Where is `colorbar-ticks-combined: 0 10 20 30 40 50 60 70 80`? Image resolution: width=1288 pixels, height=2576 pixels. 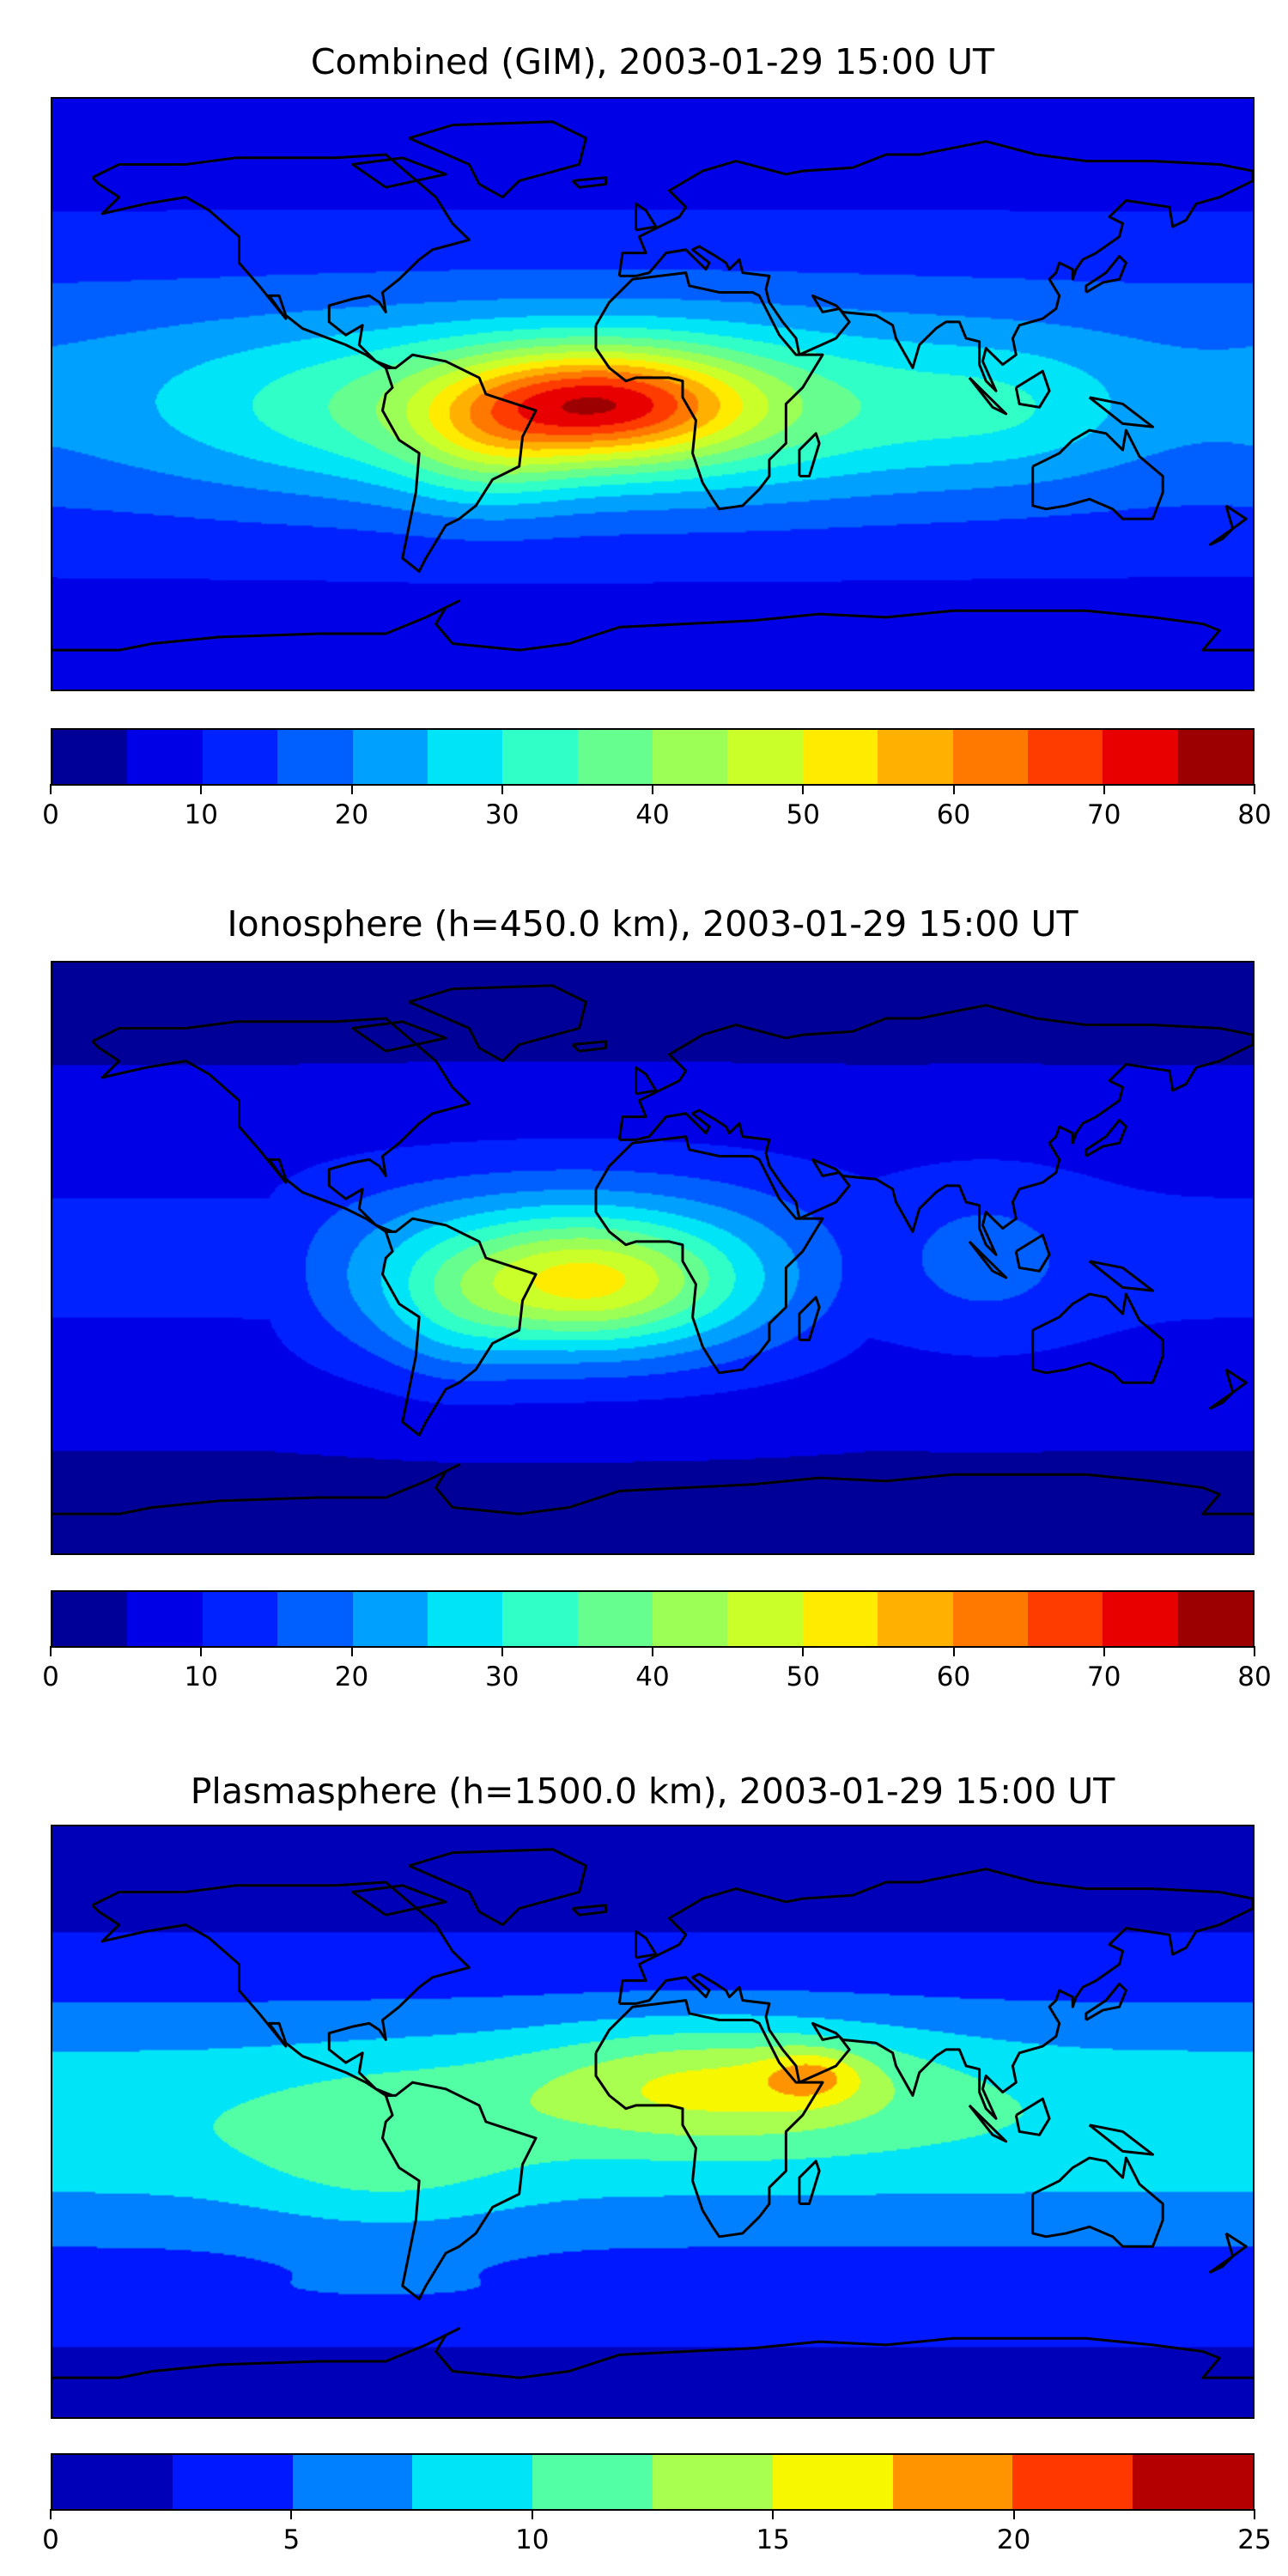 colorbar-ticks-combined: 0 10 20 30 40 50 60 70 80 is located at coordinates (657, 810).